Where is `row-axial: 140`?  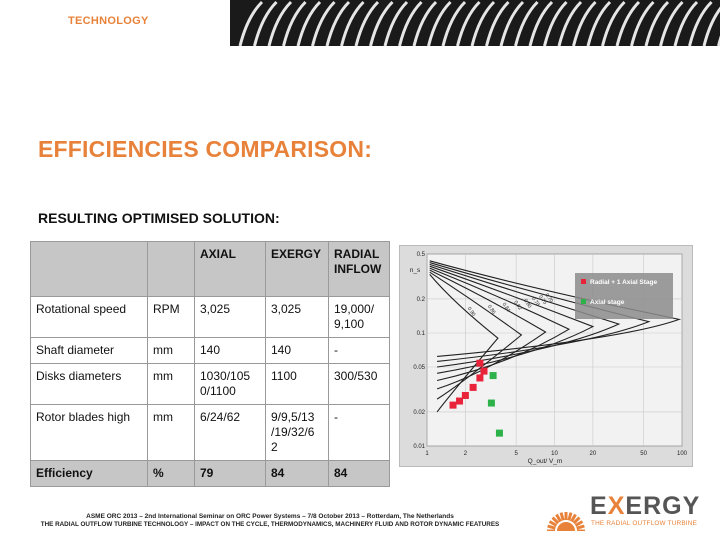
row-axial: 140 is located at coordinates (230, 350).